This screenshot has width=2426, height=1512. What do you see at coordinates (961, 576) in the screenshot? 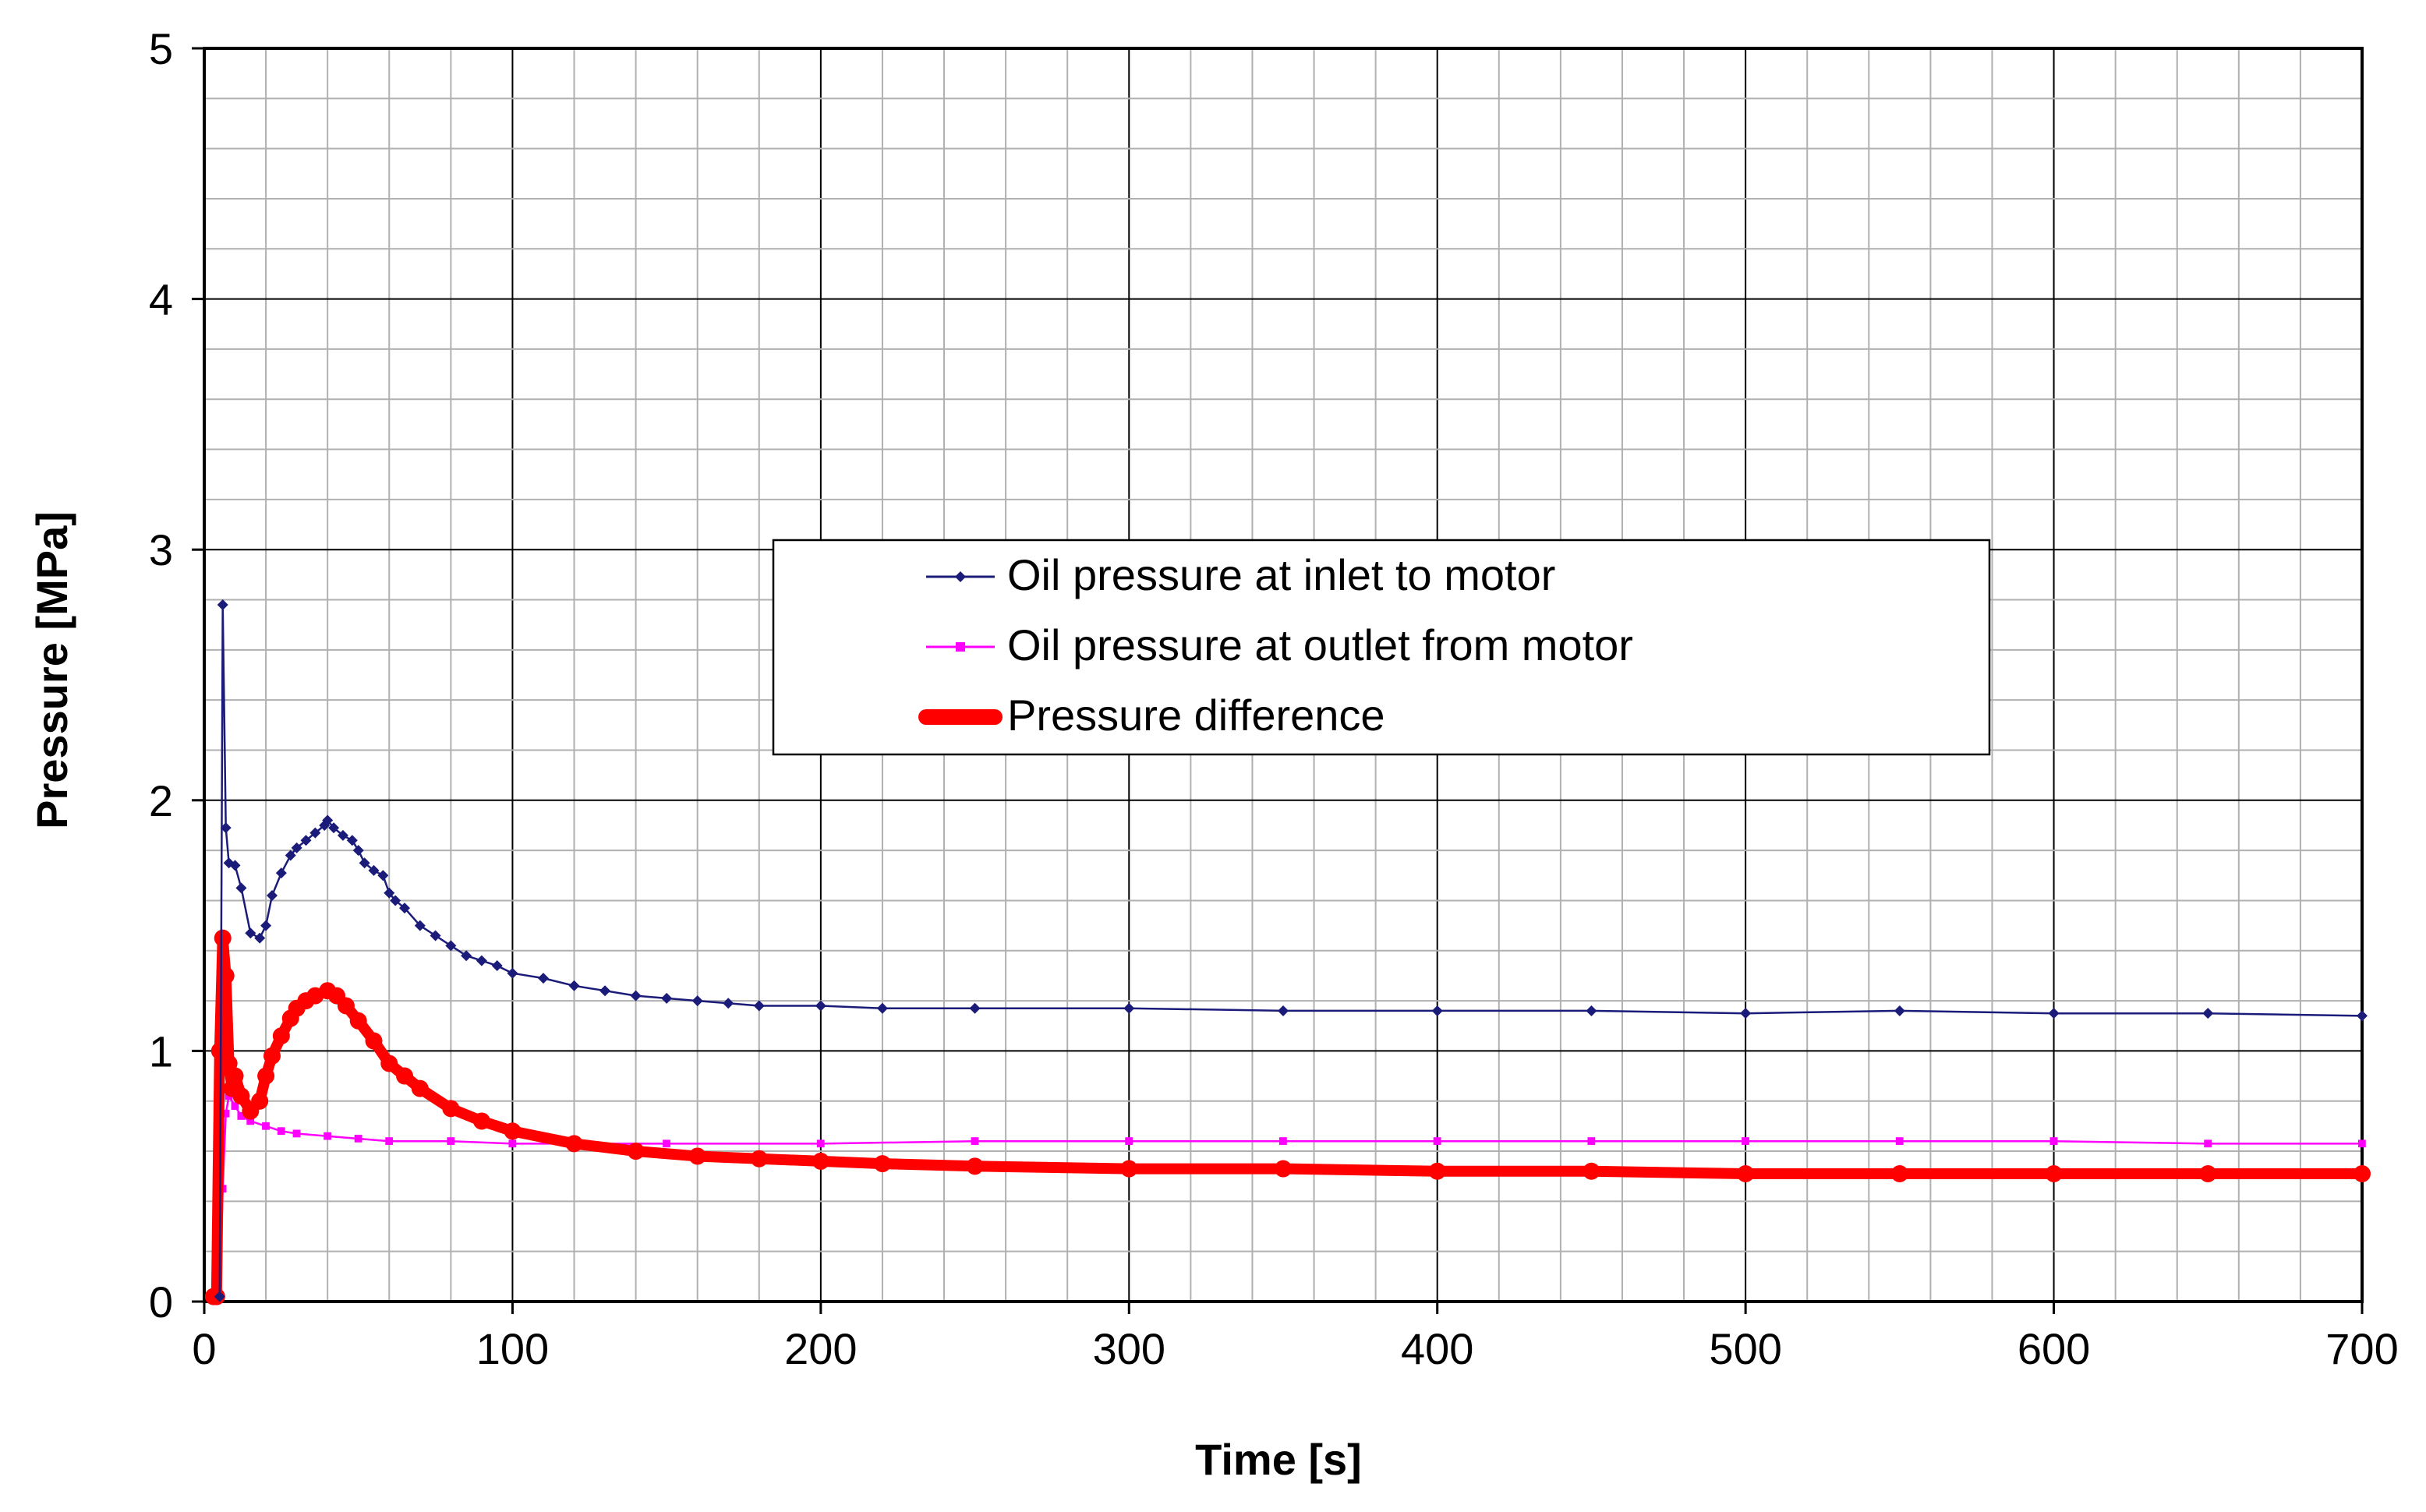
I see `legend-marker-inlet-icon` at bounding box center [961, 576].